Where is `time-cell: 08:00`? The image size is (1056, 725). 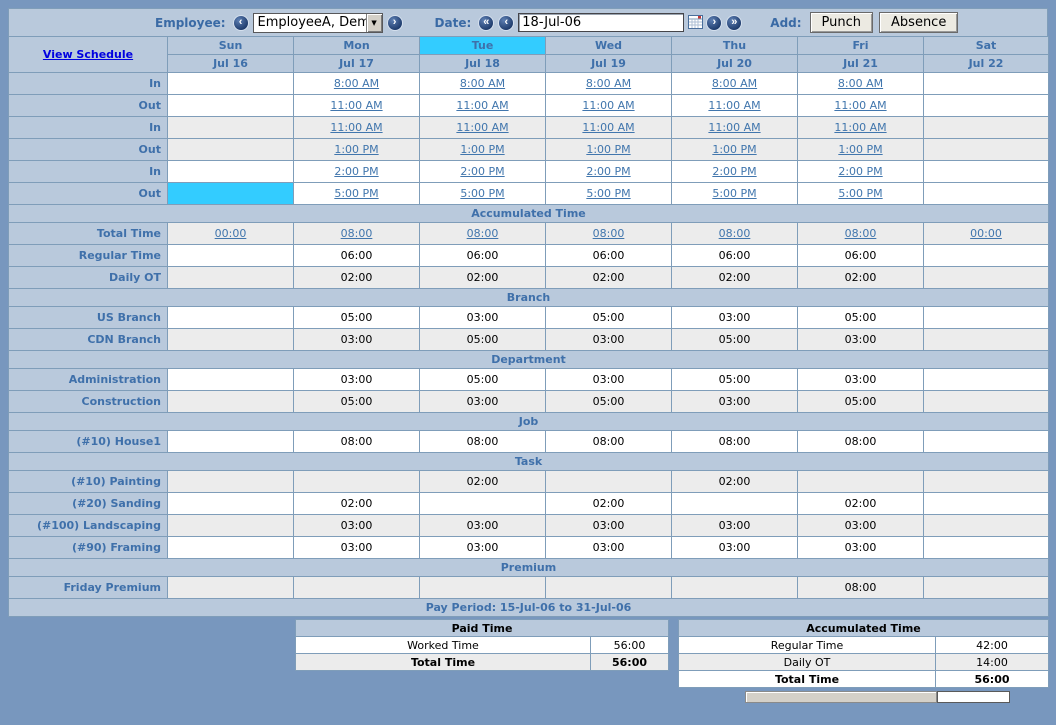 time-cell: 08:00 is located at coordinates (734, 441).